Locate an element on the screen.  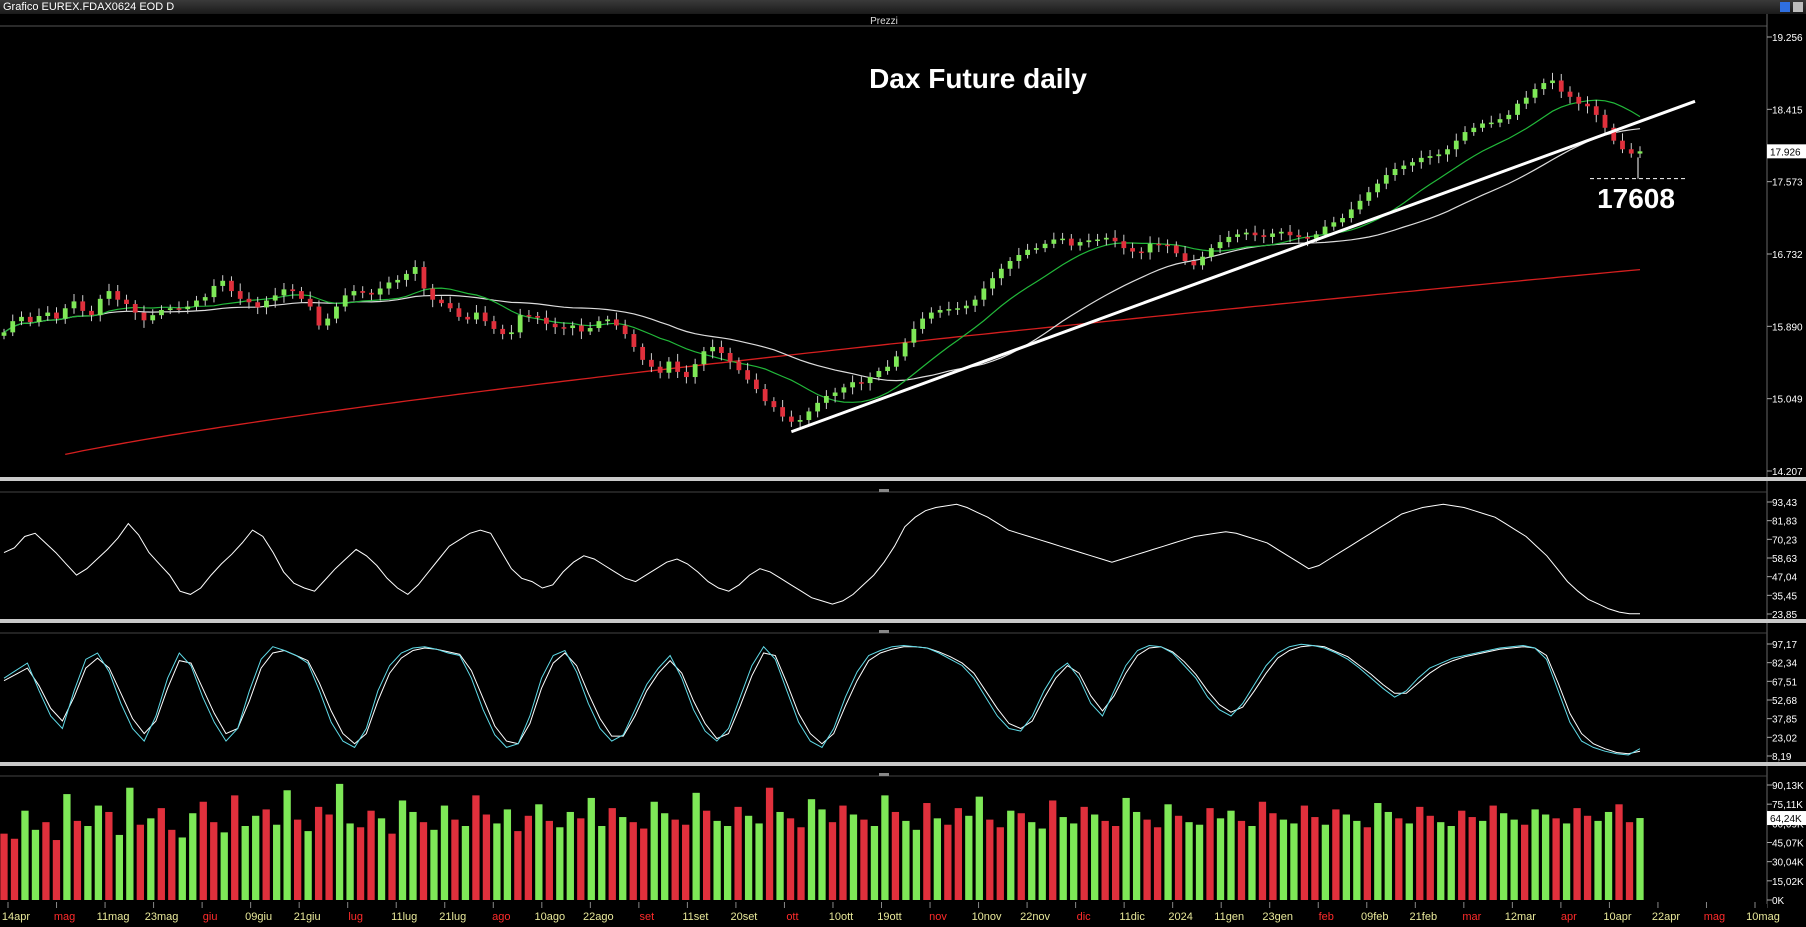
x-axis-label: 11gen is located at coordinates (1229, 917).